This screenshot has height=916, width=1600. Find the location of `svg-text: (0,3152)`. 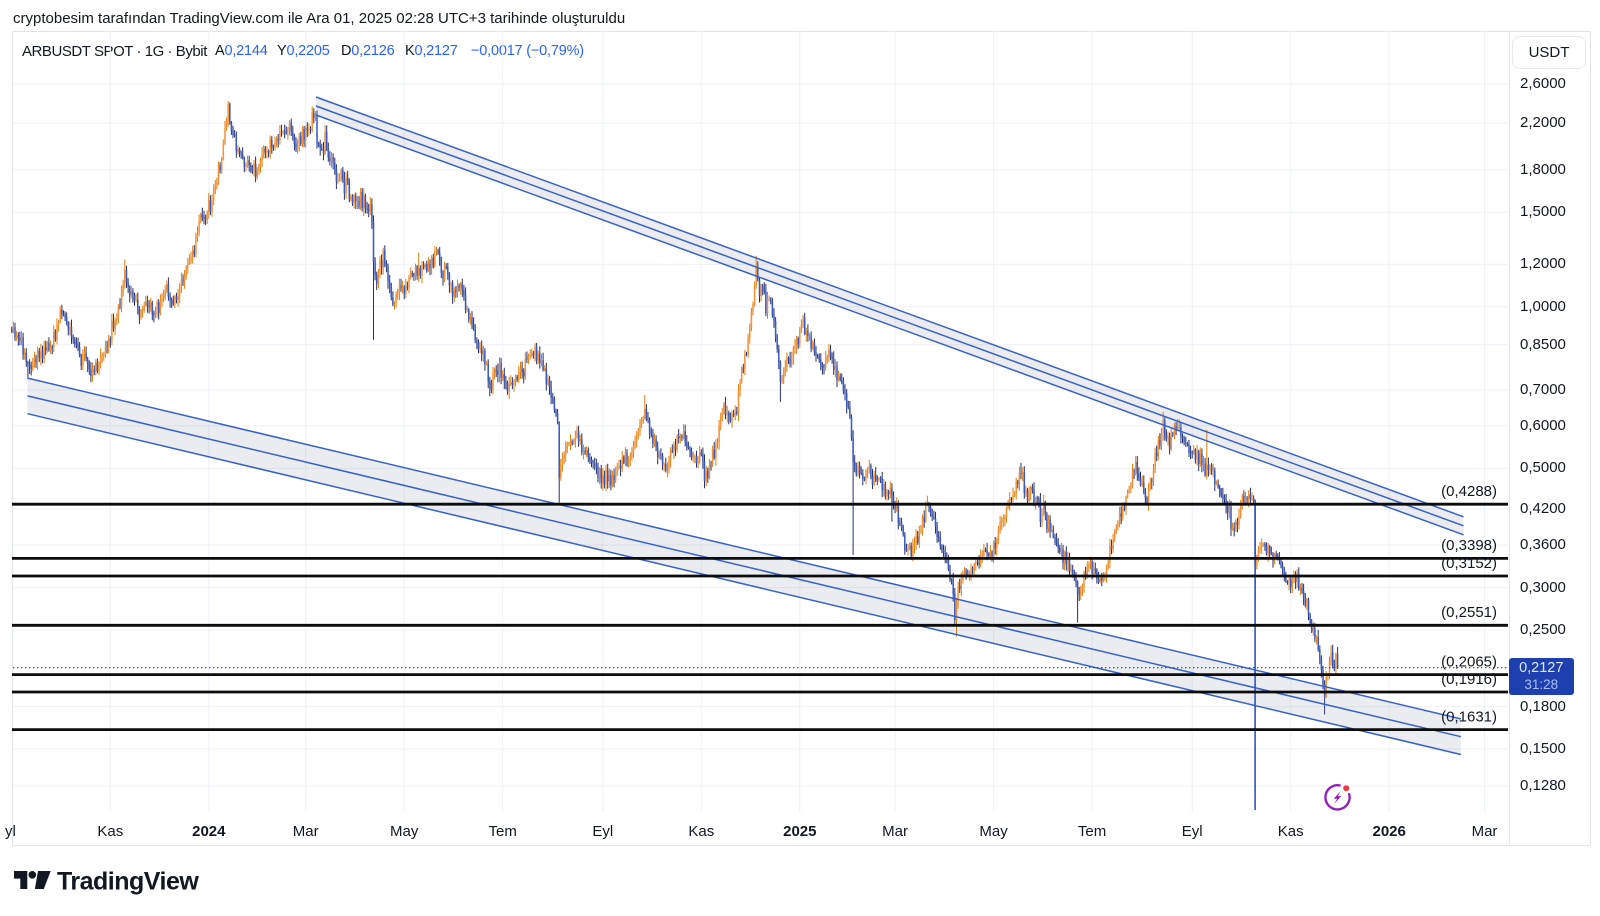

svg-text: (0,3152) is located at coordinates (1469, 563).